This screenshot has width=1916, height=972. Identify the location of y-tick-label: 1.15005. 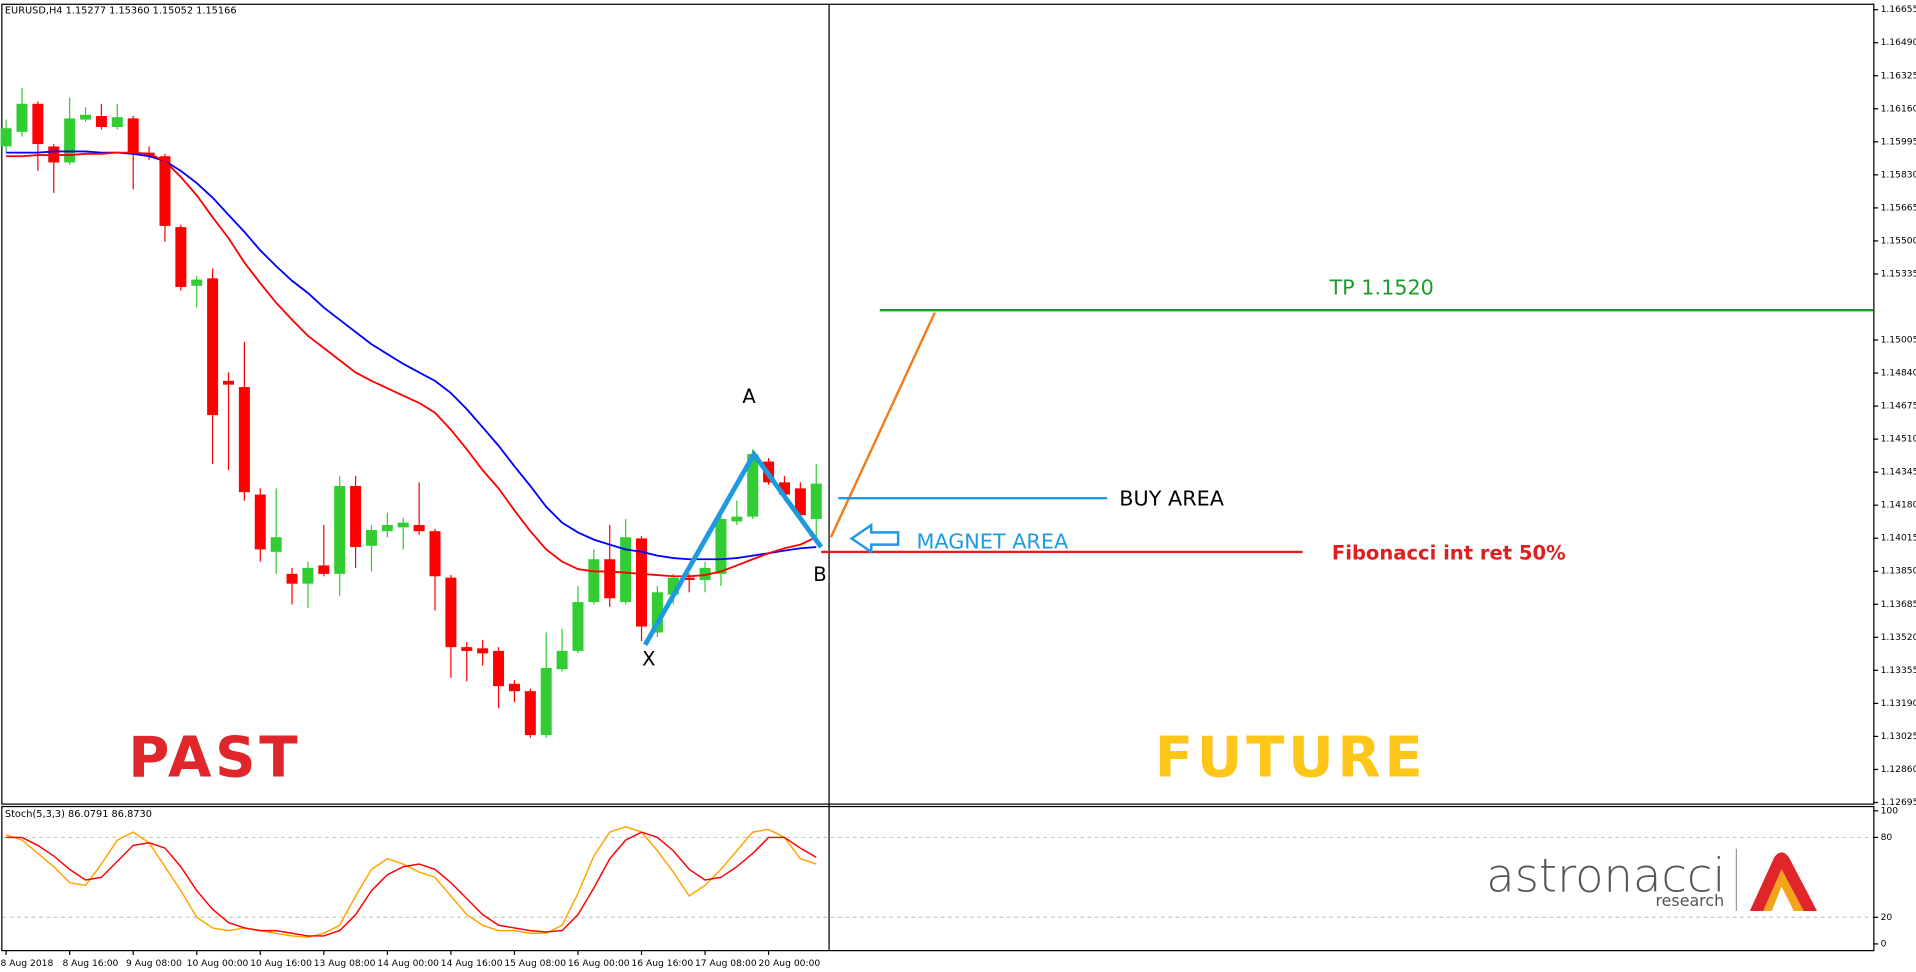
(1898, 340).